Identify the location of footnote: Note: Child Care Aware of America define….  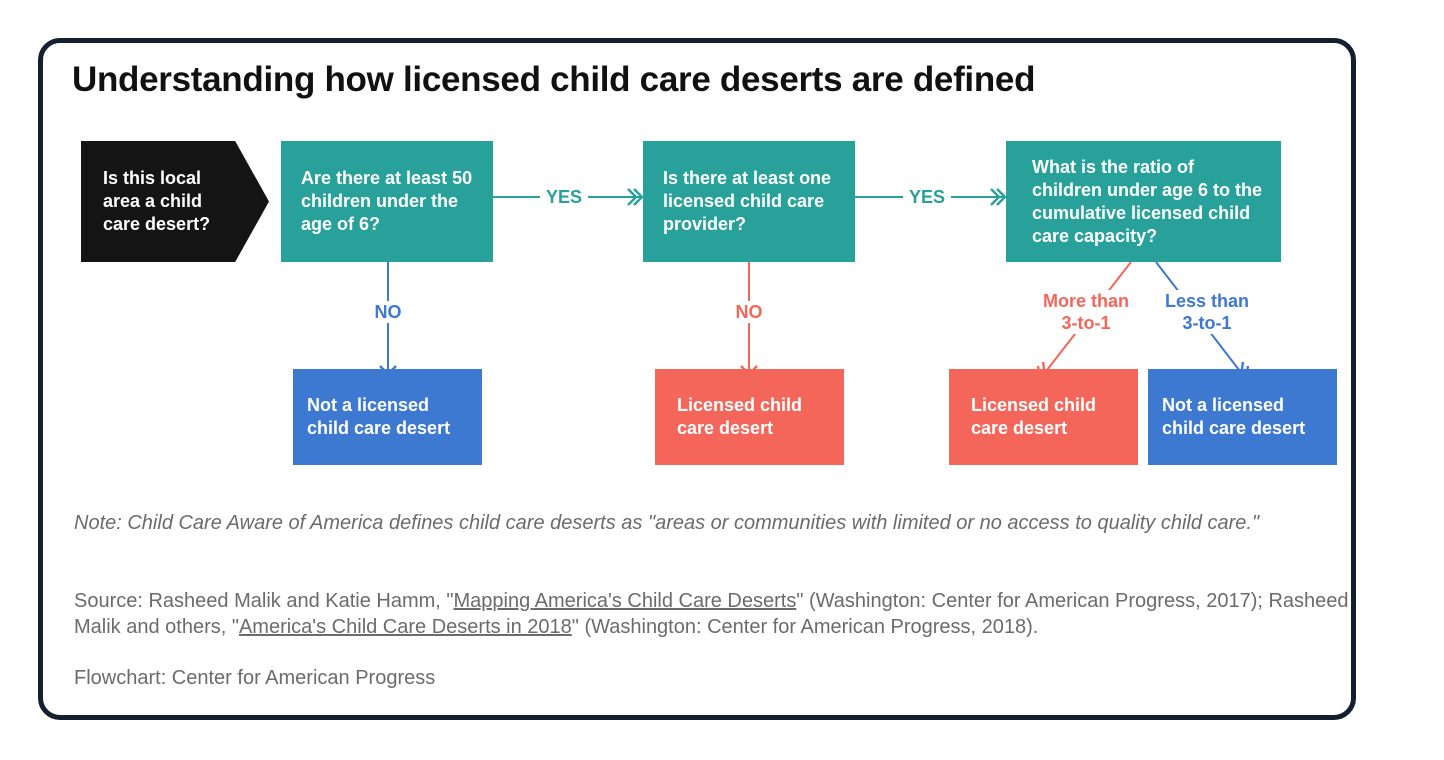
(667, 523).